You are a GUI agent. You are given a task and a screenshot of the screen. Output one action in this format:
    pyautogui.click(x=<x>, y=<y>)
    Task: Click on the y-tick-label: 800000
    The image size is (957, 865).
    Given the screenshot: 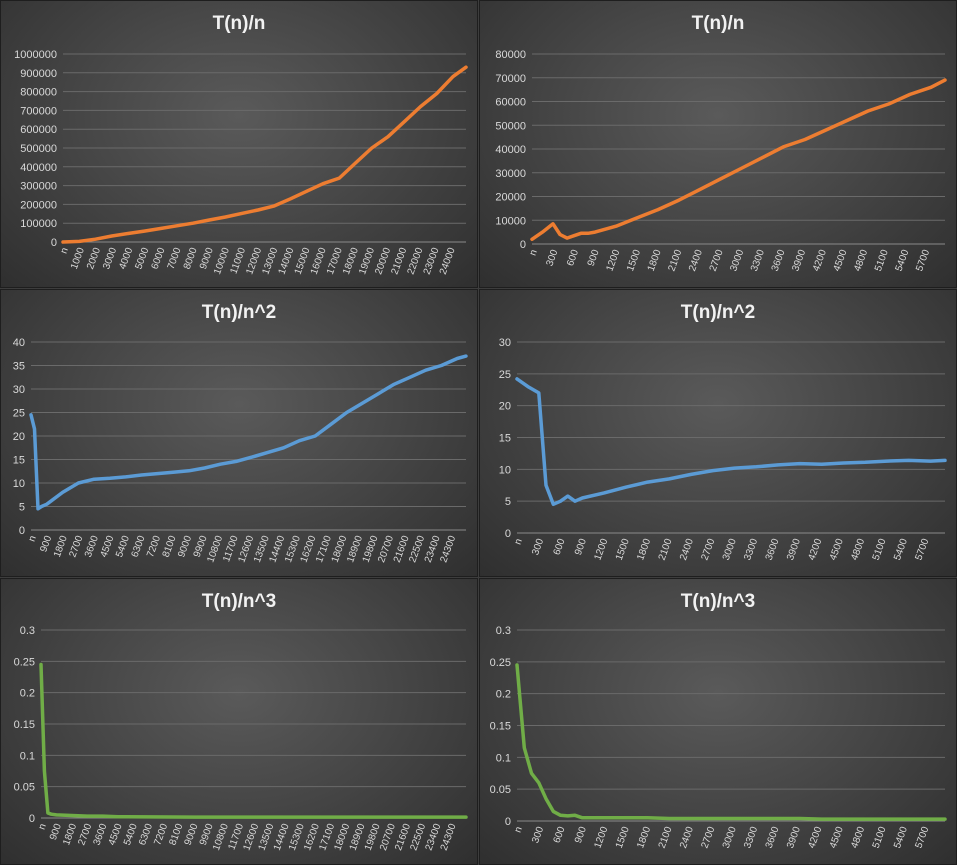 What is the action you would take?
    pyautogui.click(x=38, y=93)
    